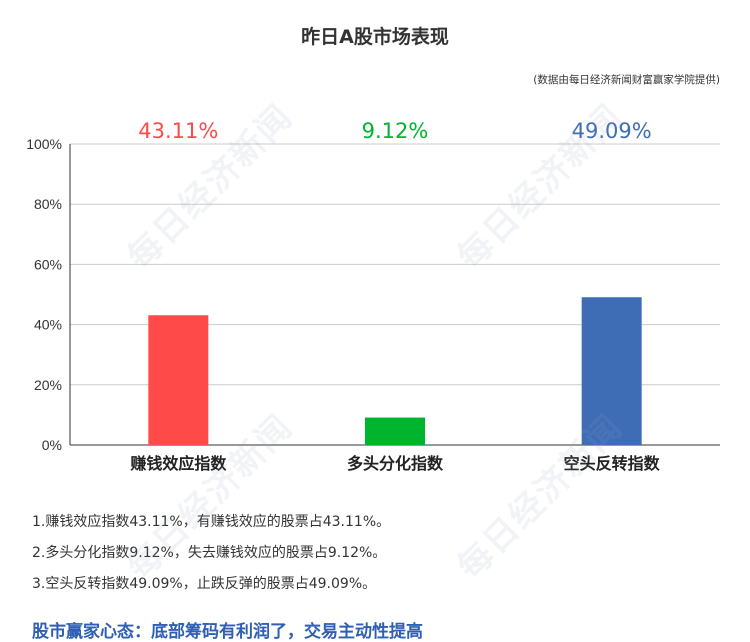 Image resolution: width=750 pixels, height=642 pixels. I want to click on note-item: 1.赚钱效应指数43.11%，有赚钱效应的股票占43.11%。, so click(211, 522).